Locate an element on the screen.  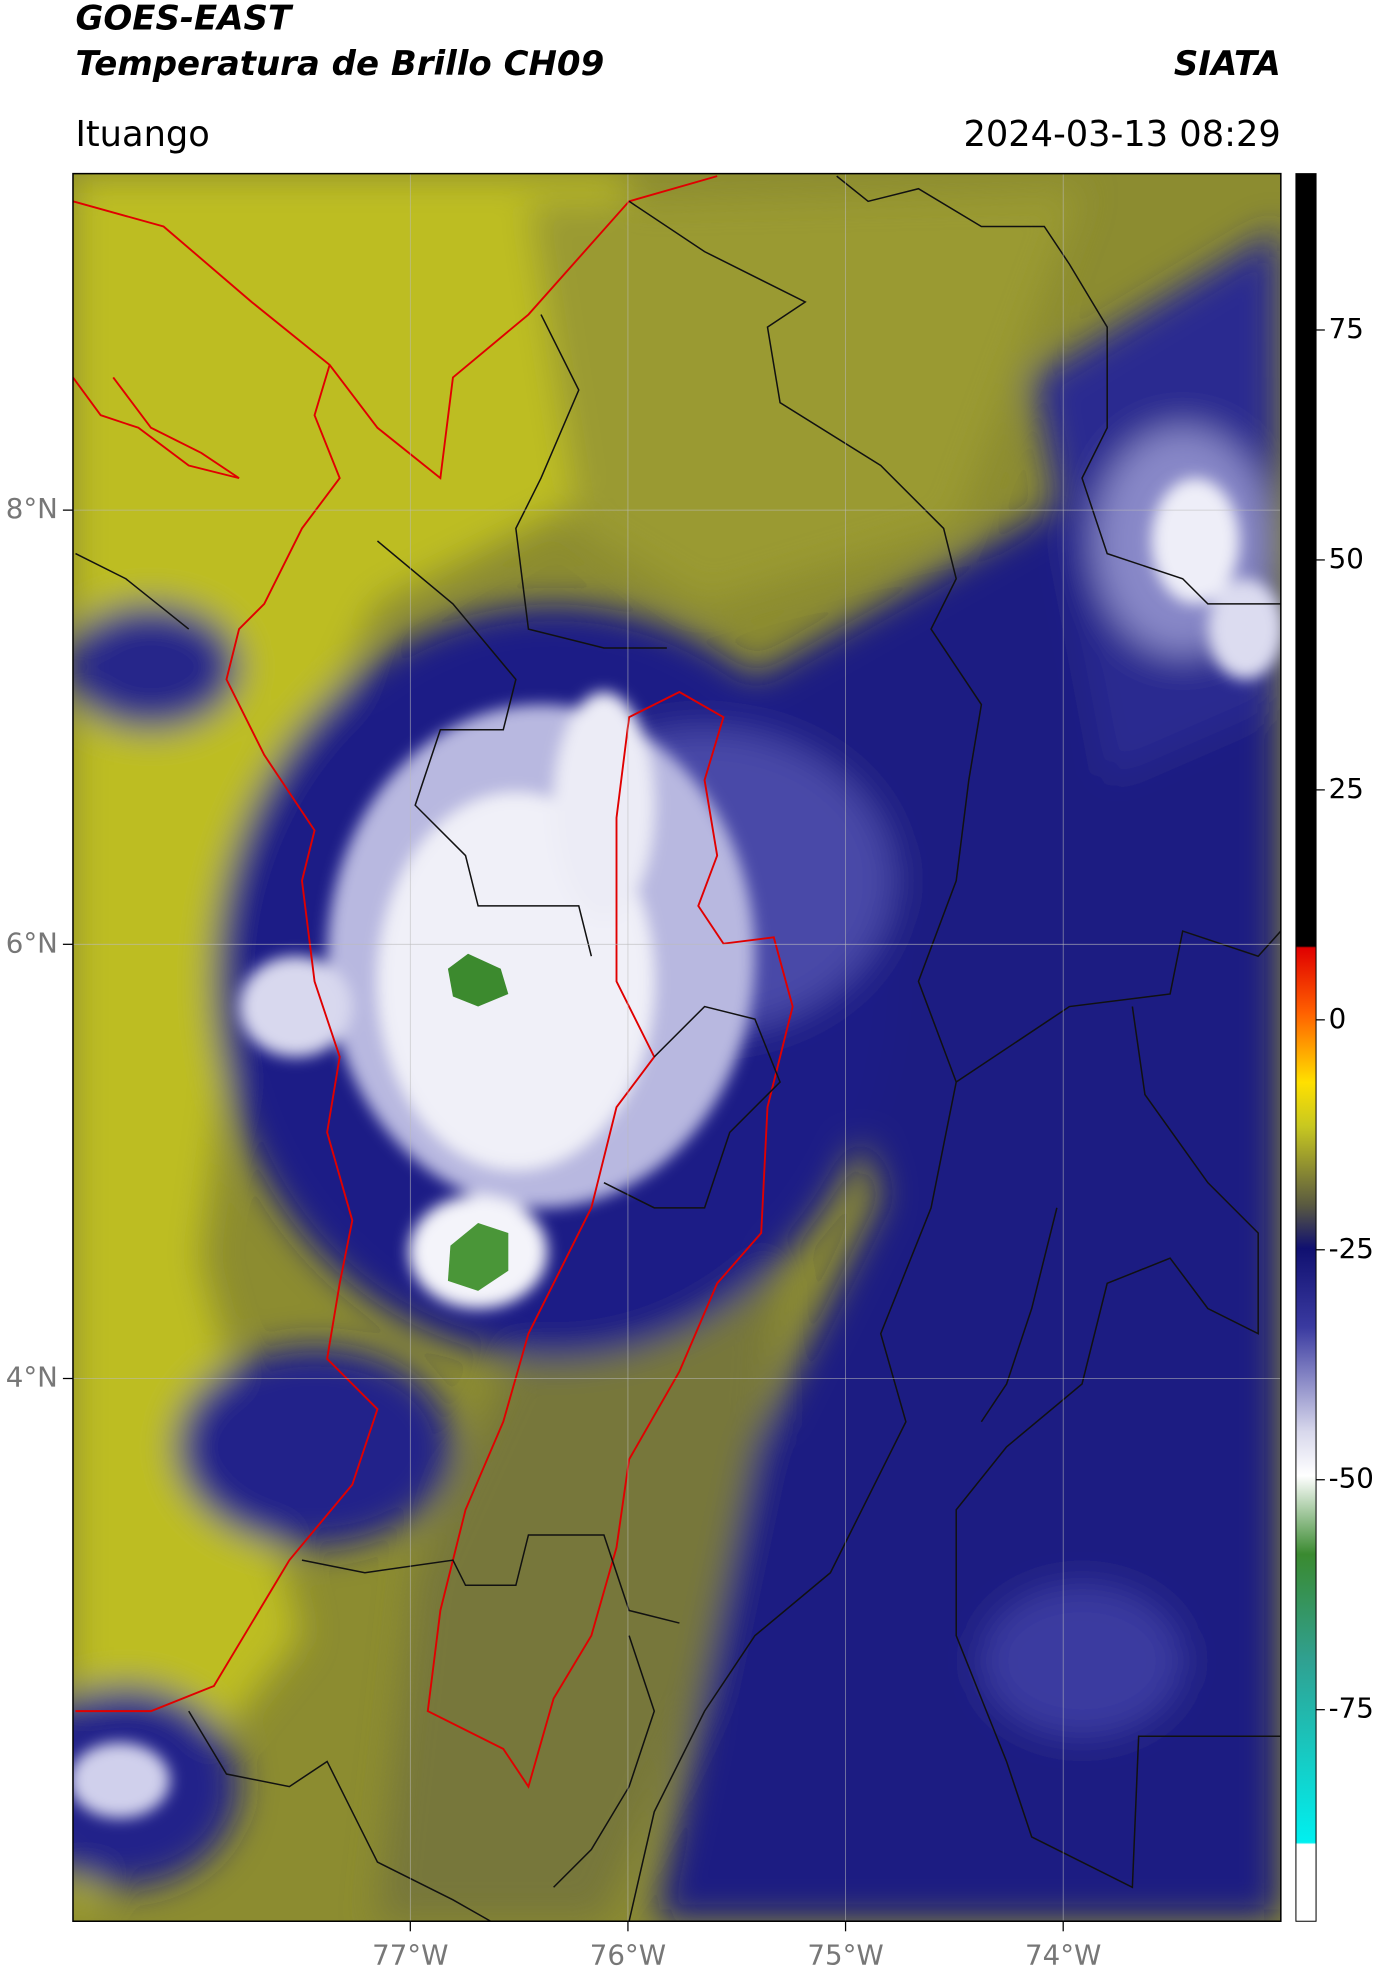
subtitle: Temperatura de Brillo CH09 is located at coordinates (339, 64).